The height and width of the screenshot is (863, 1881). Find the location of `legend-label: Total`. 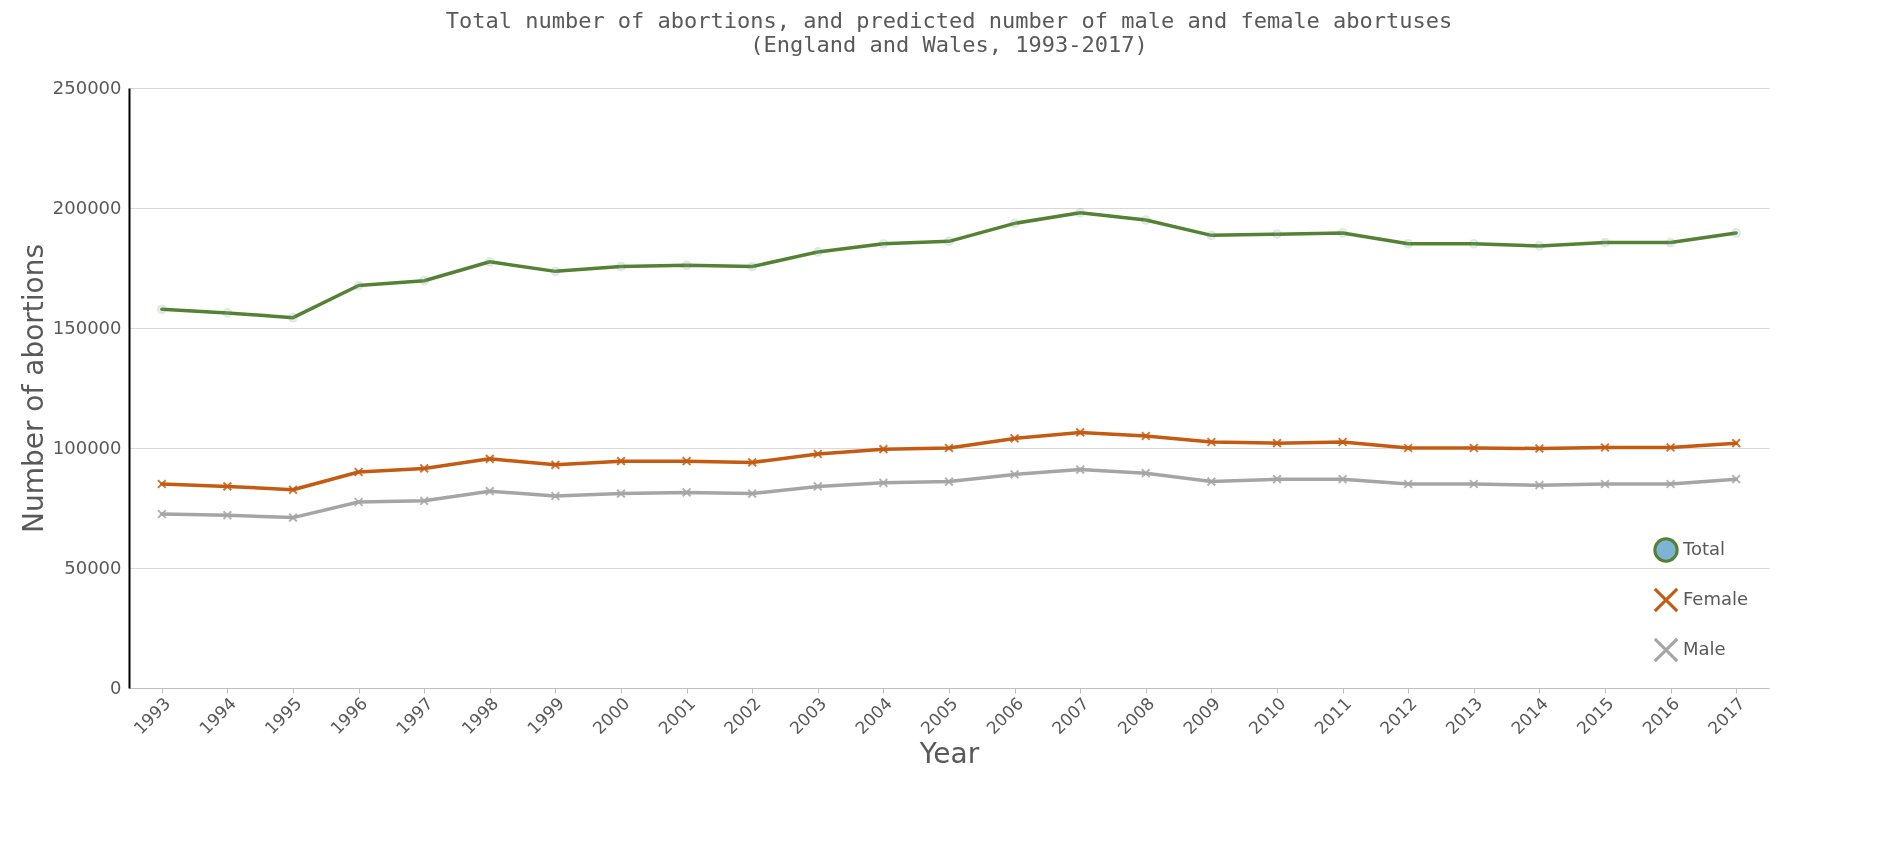

legend-label: Total is located at coordinates (1704, 548).